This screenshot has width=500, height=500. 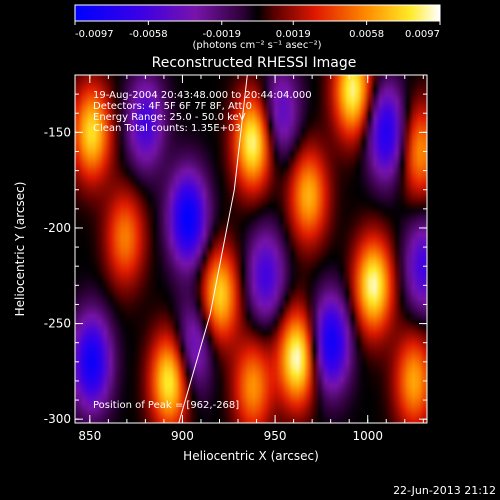 What do you see at coordinates (254, 63) in the screenshot?
I see `chart-title: Reconstructed RHESSI Image` at bounding box center [254, 63].